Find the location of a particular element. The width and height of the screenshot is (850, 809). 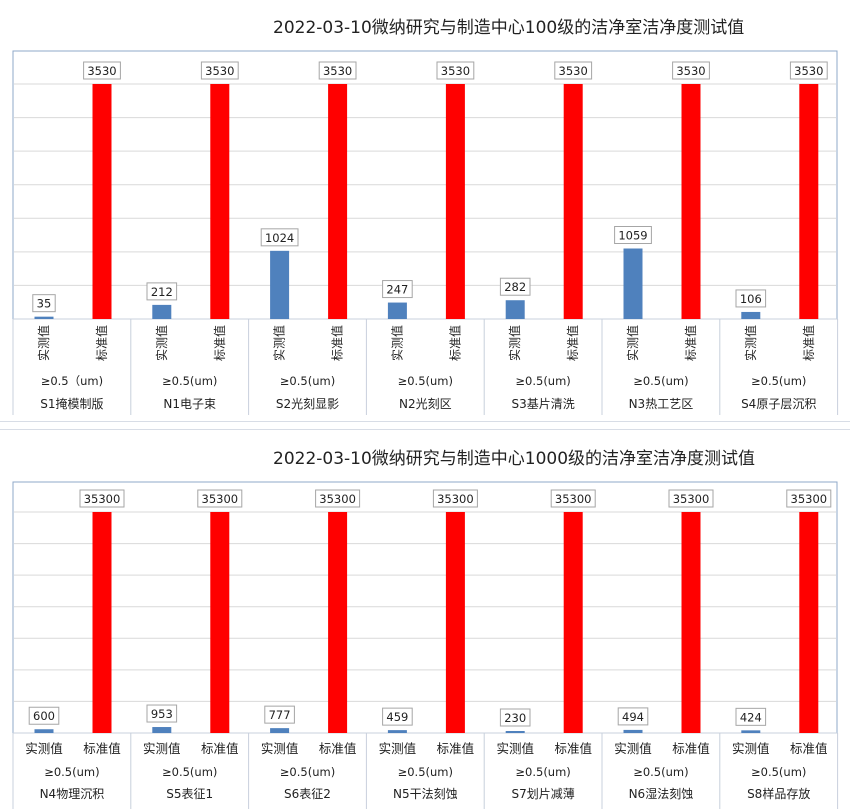

data-label: 494 is located at coordinates (633, 717).